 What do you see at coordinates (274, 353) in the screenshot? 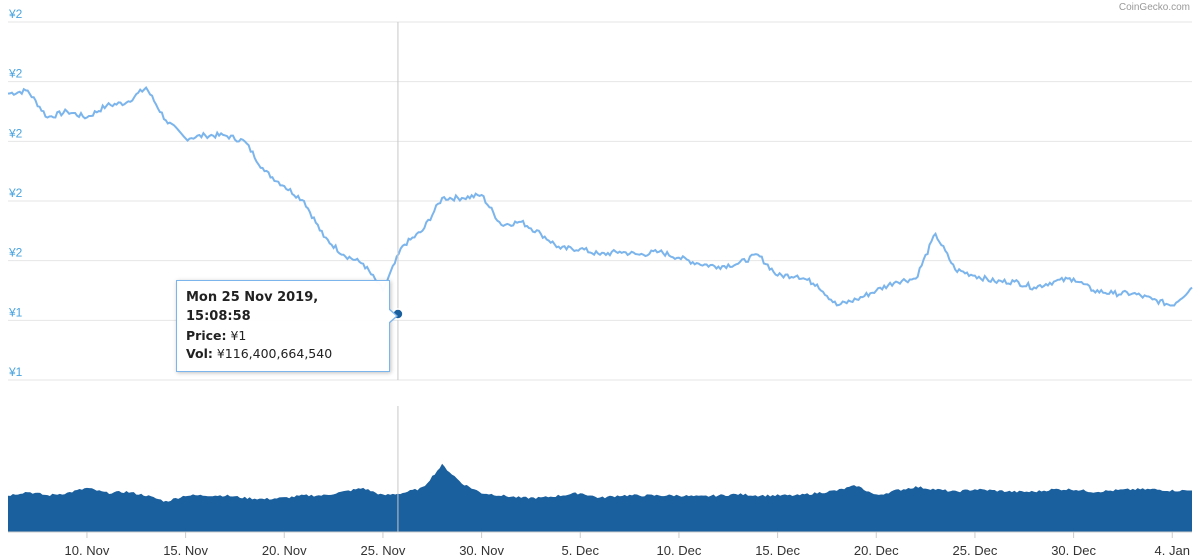
I see `tooltip-vol-value: ¥116,400,664,540` at bounding box center [274, 353].